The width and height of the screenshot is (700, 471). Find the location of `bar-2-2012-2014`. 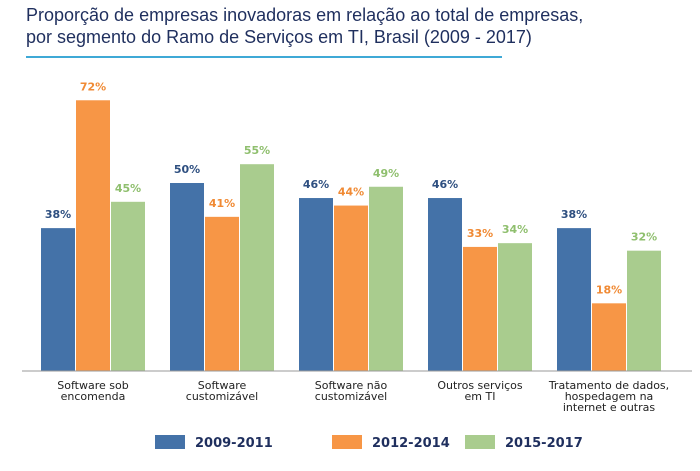

bar-2-2012-2014 is located at coordinates (222, 293).